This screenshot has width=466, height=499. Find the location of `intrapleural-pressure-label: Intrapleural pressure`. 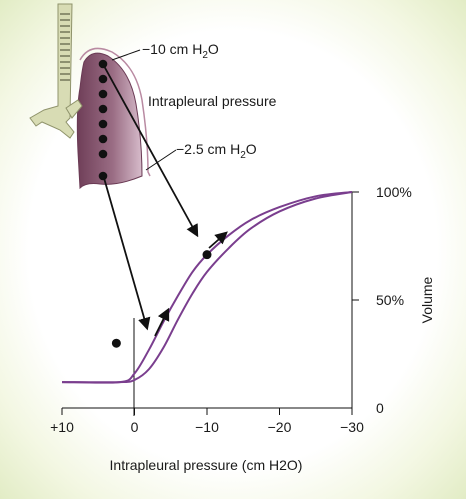

intrapleural-pressure-label: Intrapleural pressure is located at coordinates (212, 101).